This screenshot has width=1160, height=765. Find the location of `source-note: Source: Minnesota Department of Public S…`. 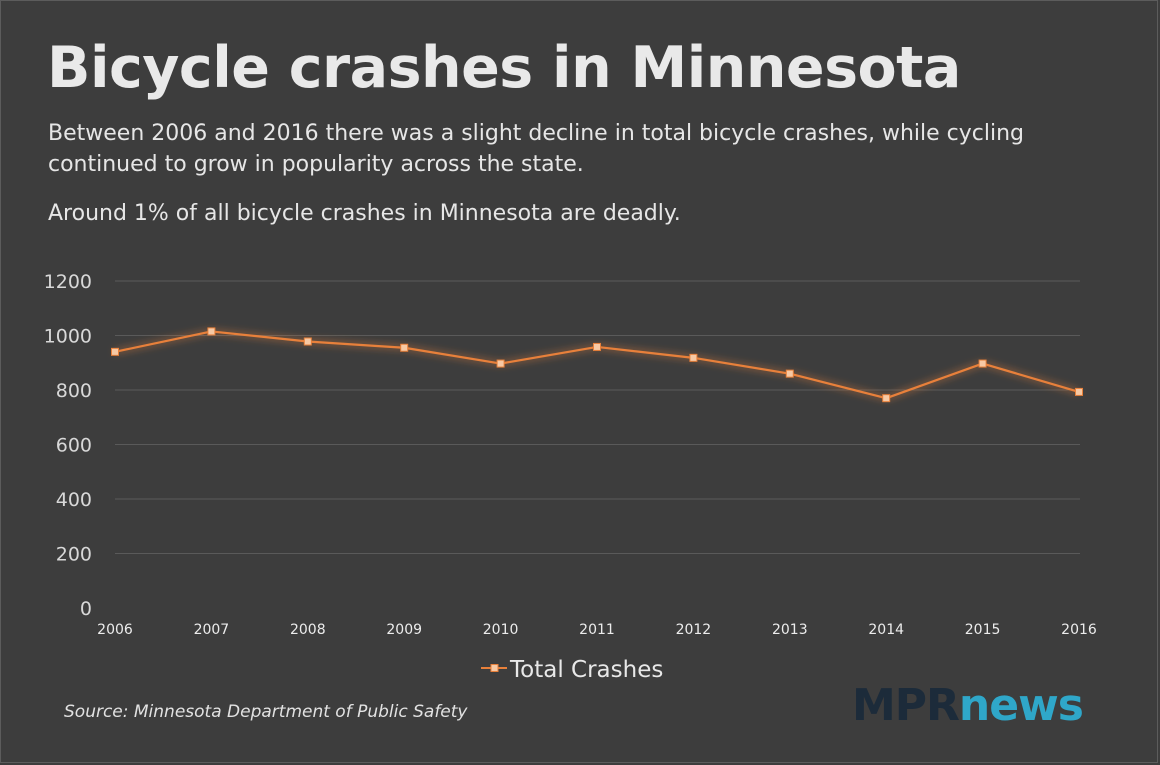

source-note: Source: Minnesota Department of Public S… is located at coordinates (266, 712).